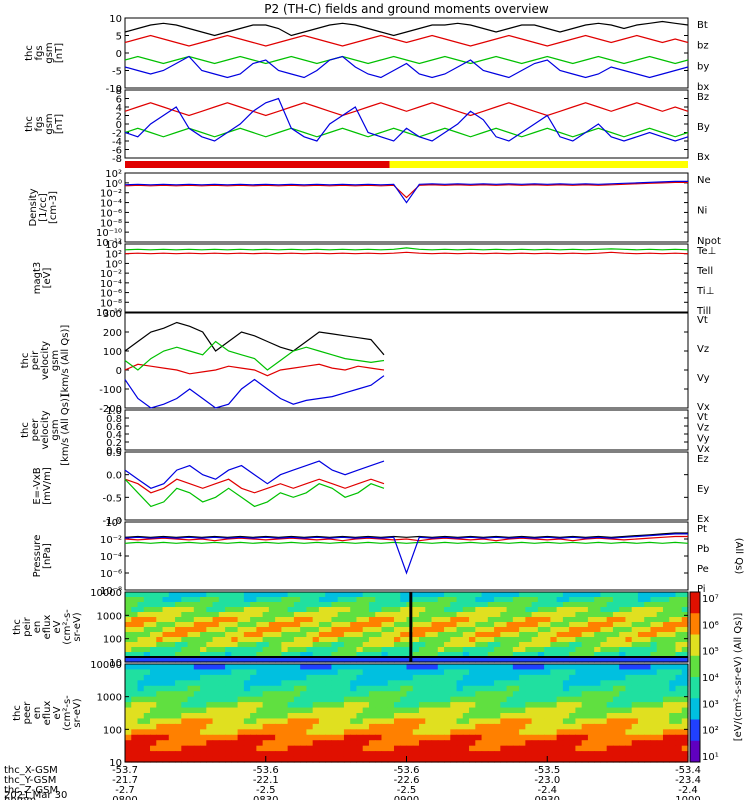 The width and height of the screenshot is (750, 800). Describe the element at coordinates (114, 411) in the screenshot. I see `y-tick-label: 1.0` at that location.